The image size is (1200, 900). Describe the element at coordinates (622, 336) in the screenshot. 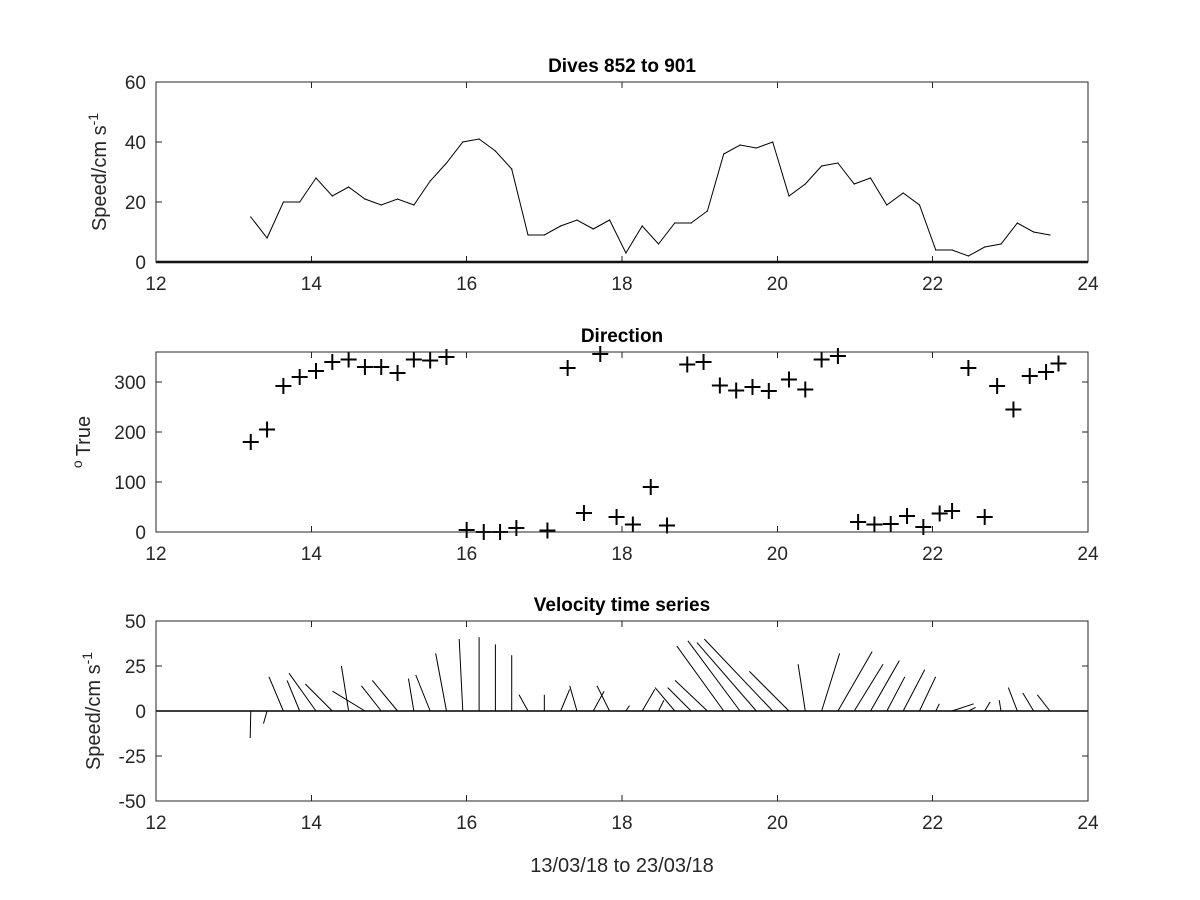

I see `direction-panel-title: Direction` at that location.